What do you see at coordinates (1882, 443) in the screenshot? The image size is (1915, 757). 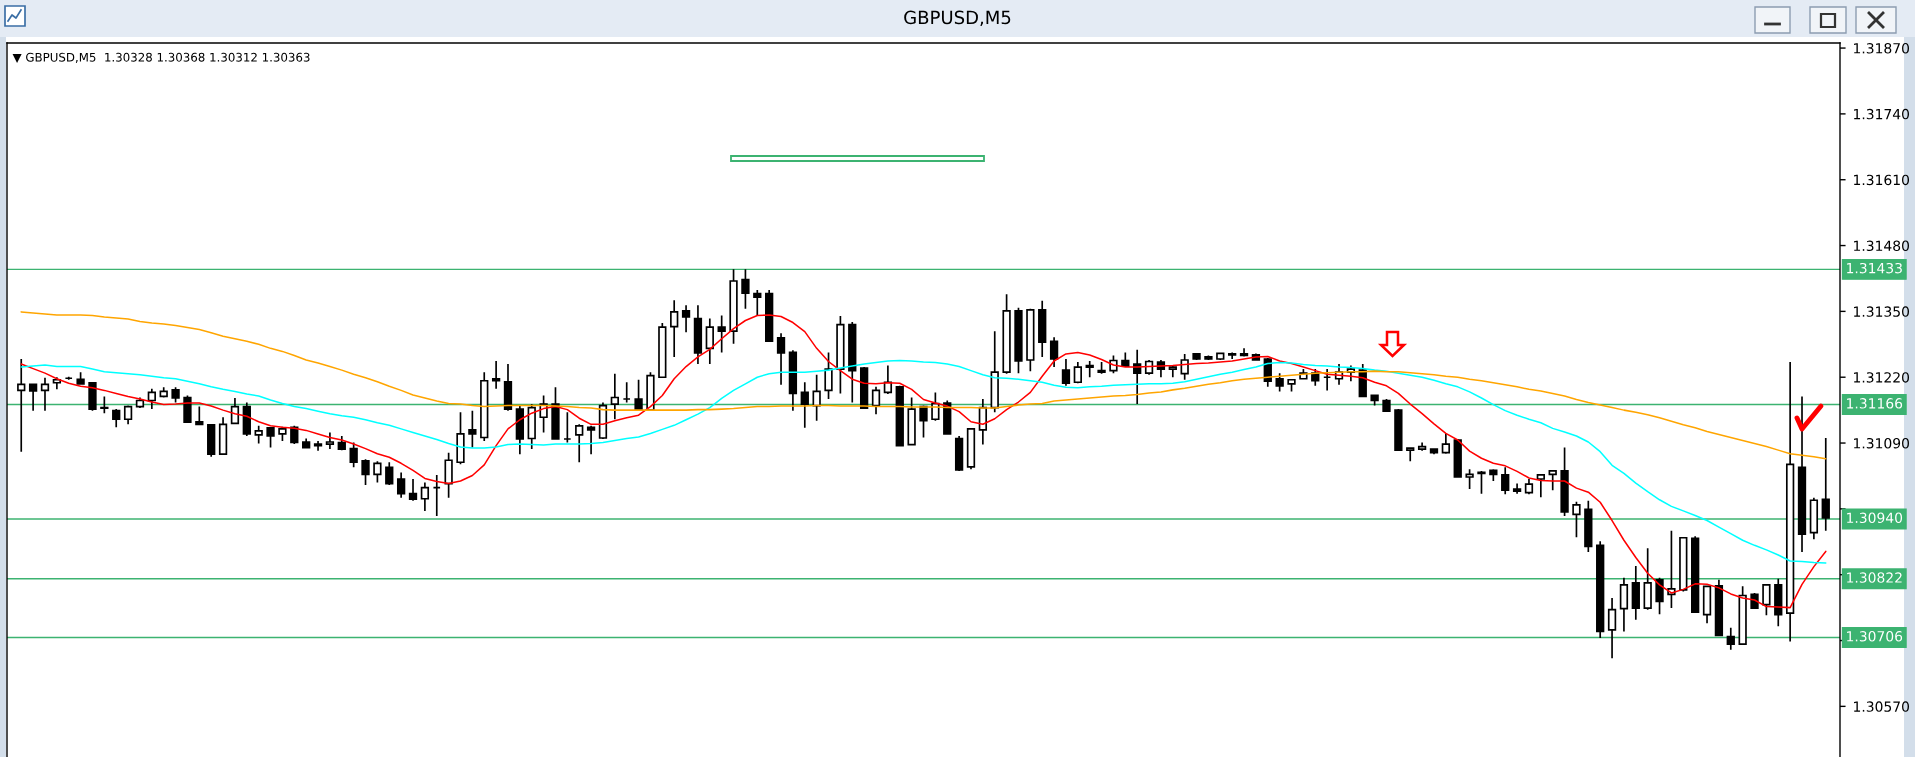 I see `y-tick-label: 1.31090` at bounding box center [1882, 443].